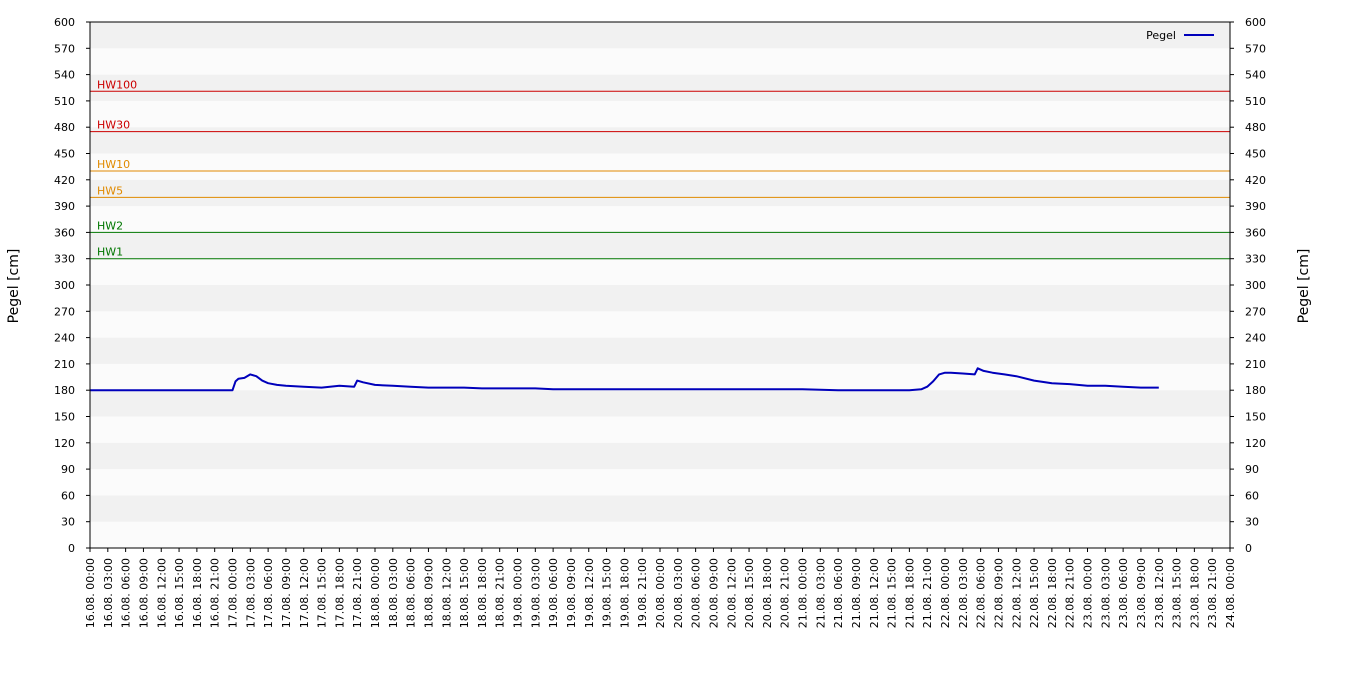 This screenshot has height=700, width=1350. What do you see at coordinates (108, 593) in the screenshot?
I see `x-tick-label: 16.08. 03:00` at bounding box center [108, 593].